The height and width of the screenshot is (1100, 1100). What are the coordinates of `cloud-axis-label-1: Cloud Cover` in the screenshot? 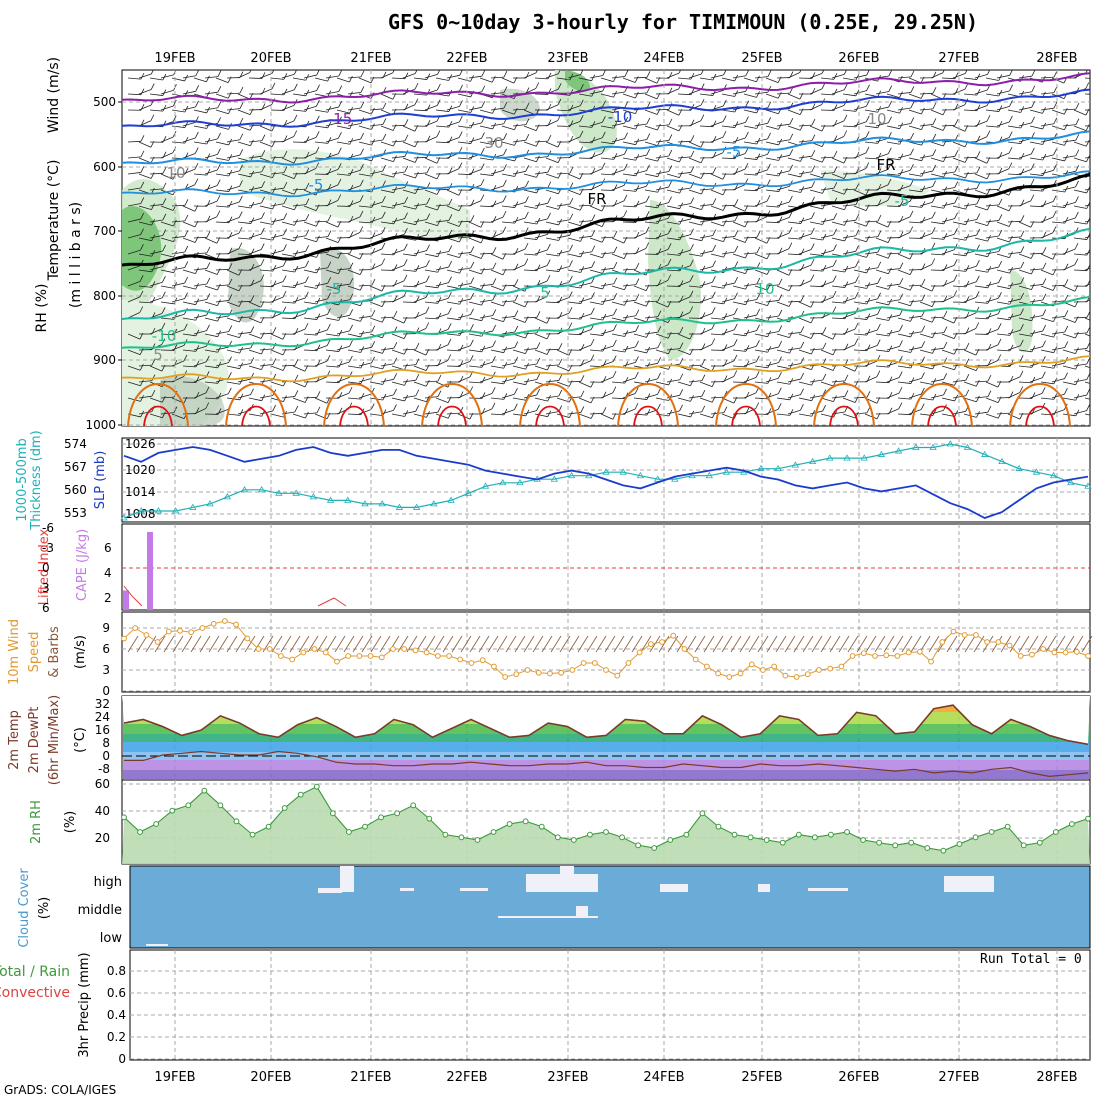 It's located at (24, 908).